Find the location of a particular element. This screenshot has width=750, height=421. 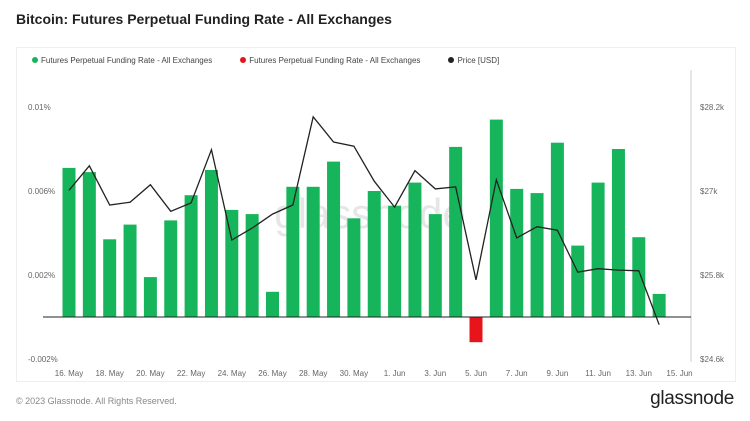

copyright: © 2023 Glassnode. All Rights Reserved. is located at coordinates (96, 401).